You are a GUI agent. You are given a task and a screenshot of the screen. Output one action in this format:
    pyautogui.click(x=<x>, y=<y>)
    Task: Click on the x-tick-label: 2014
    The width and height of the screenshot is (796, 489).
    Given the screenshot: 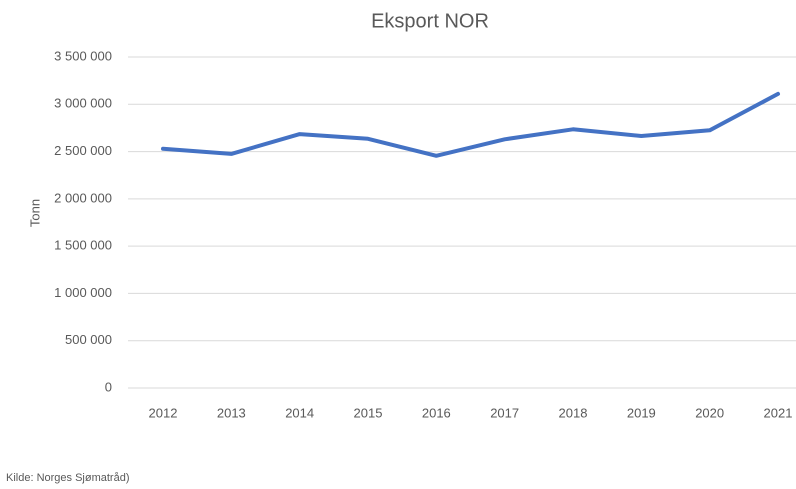 What is the action you would take?
    pyautogui.click(x=299, y=412)
    